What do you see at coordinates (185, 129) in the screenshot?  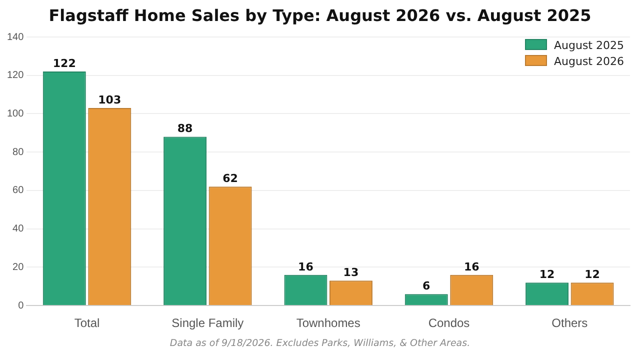 I see `data-label: 88` at bounding box center [185, 129].